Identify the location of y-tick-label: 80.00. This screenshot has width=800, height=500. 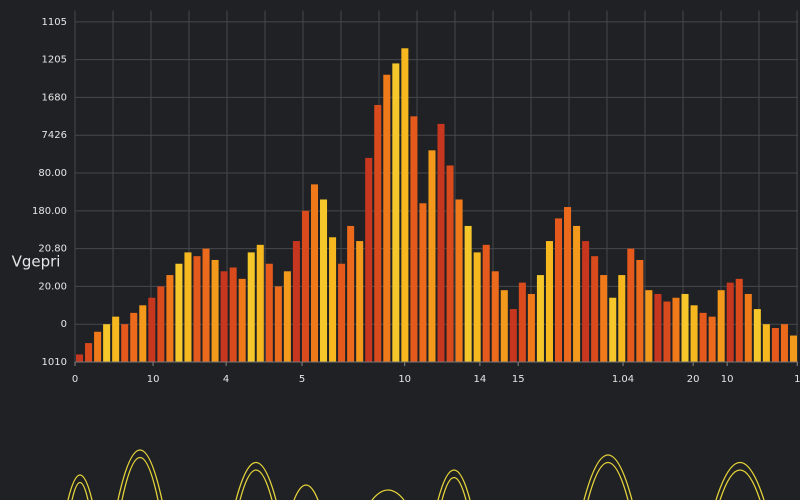
(52, 173).